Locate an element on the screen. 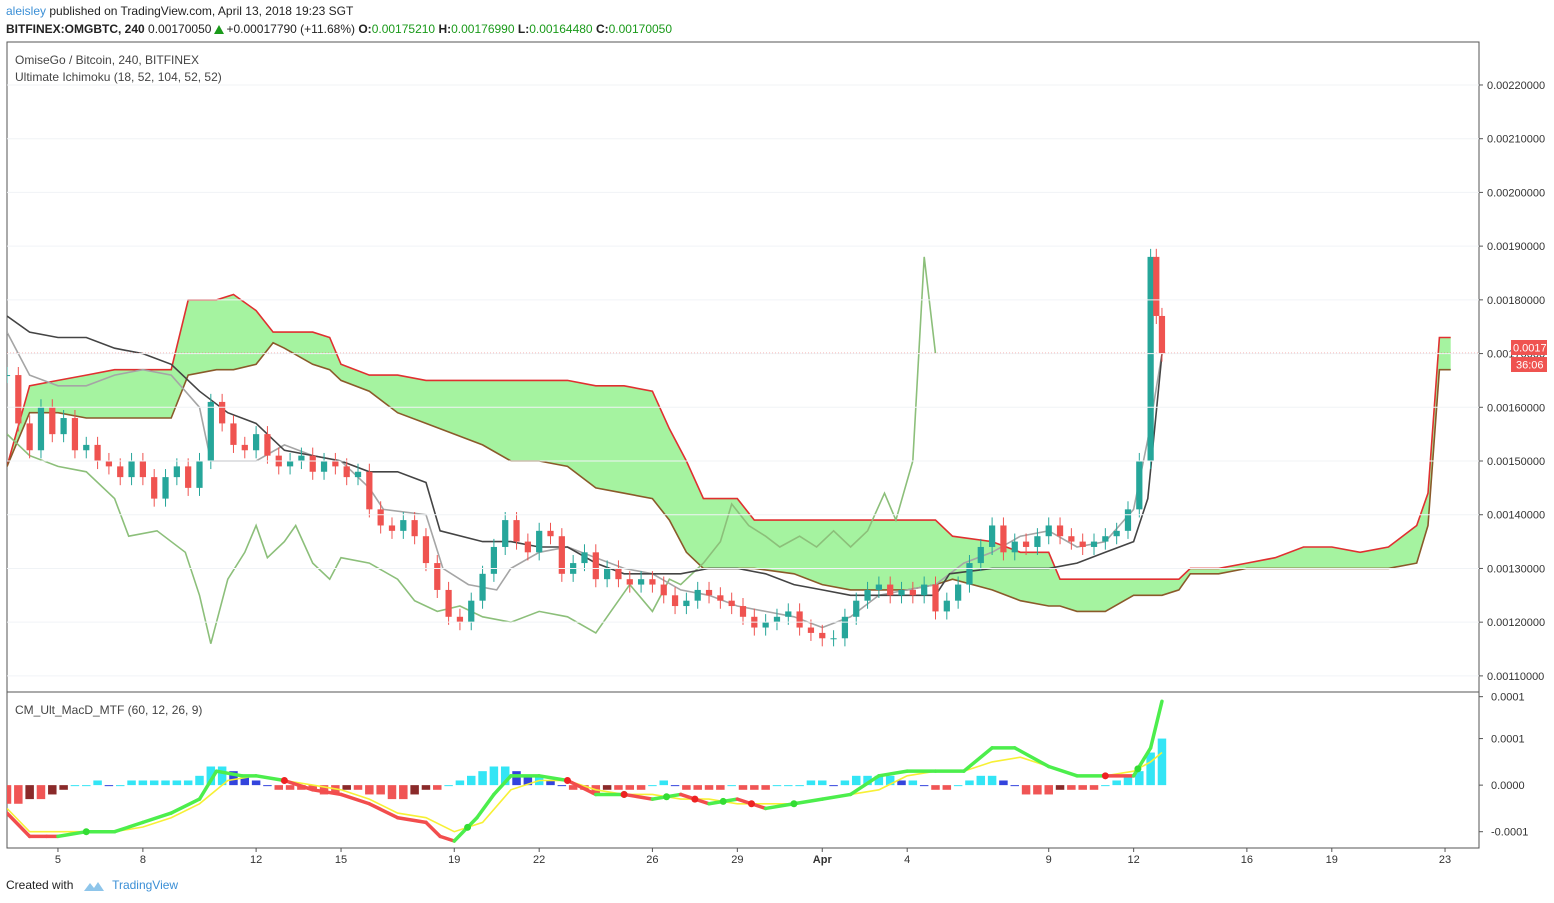  macd-tick-label: 0.0001 is located at coordinates (1508, 740).